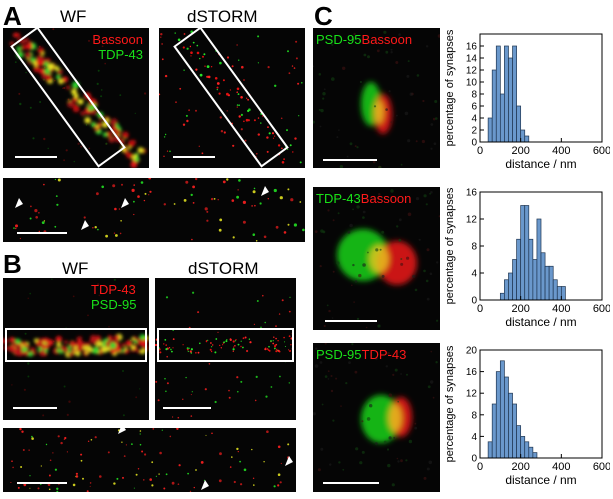 The height and width of the screenshot is (499, 613). What do you see at coordinates (540, 480) in the screenshot?
I see `x-axis-label: distance / nm` at bounding box center [540, 480].